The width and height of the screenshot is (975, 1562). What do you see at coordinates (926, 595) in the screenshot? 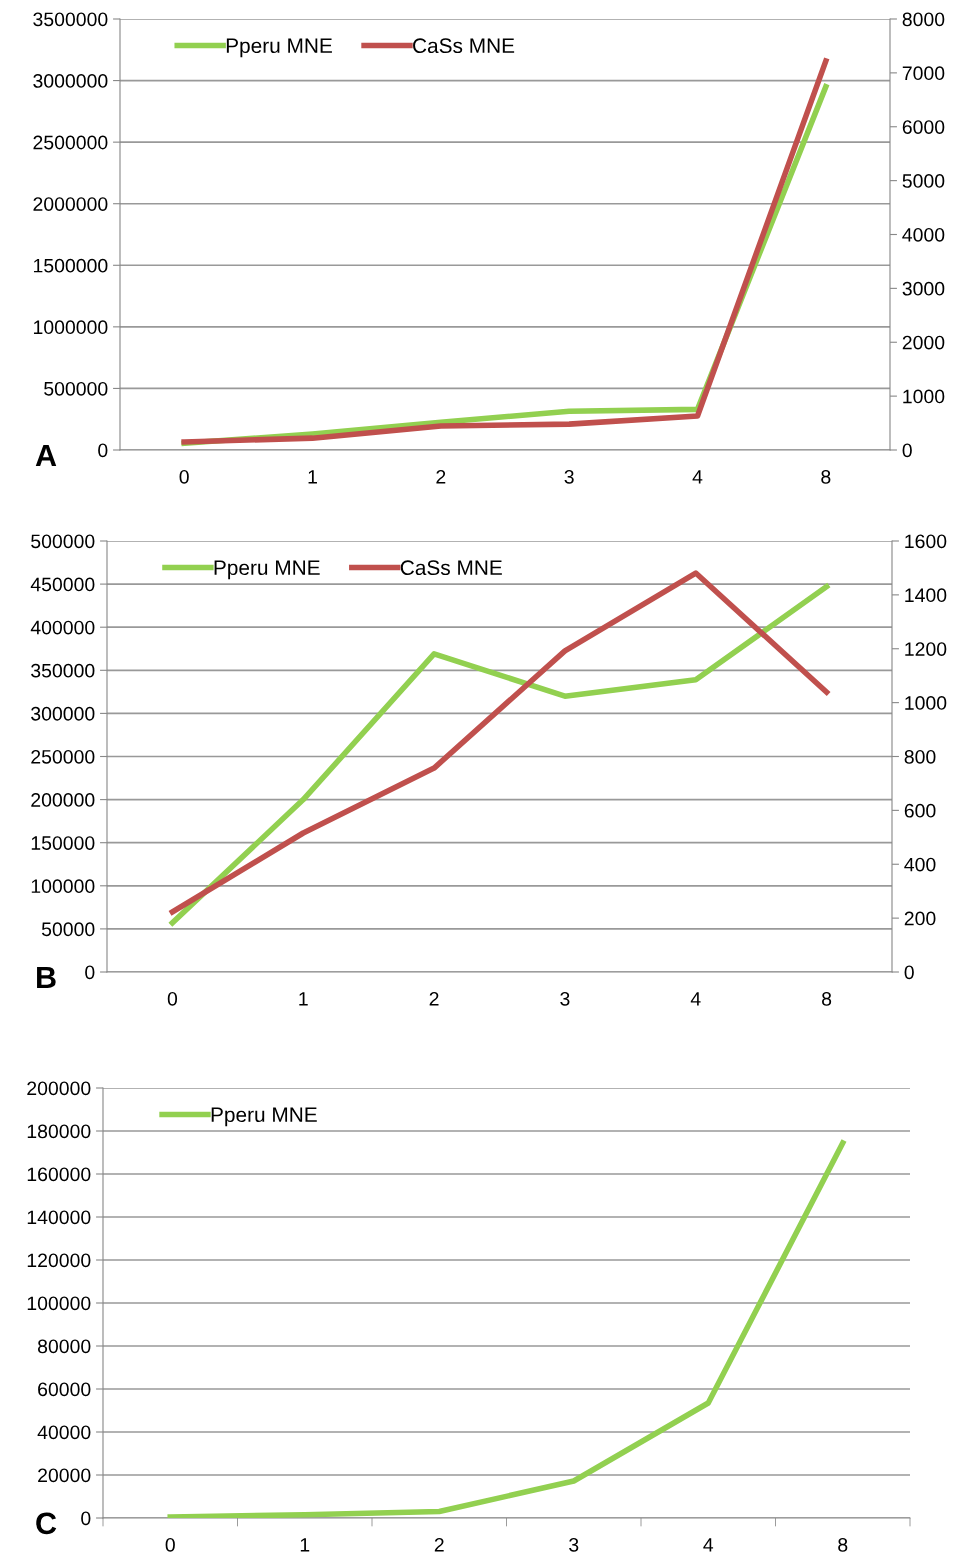
I see `y2-tick-label: 1400` at bounding box center [926, 595].